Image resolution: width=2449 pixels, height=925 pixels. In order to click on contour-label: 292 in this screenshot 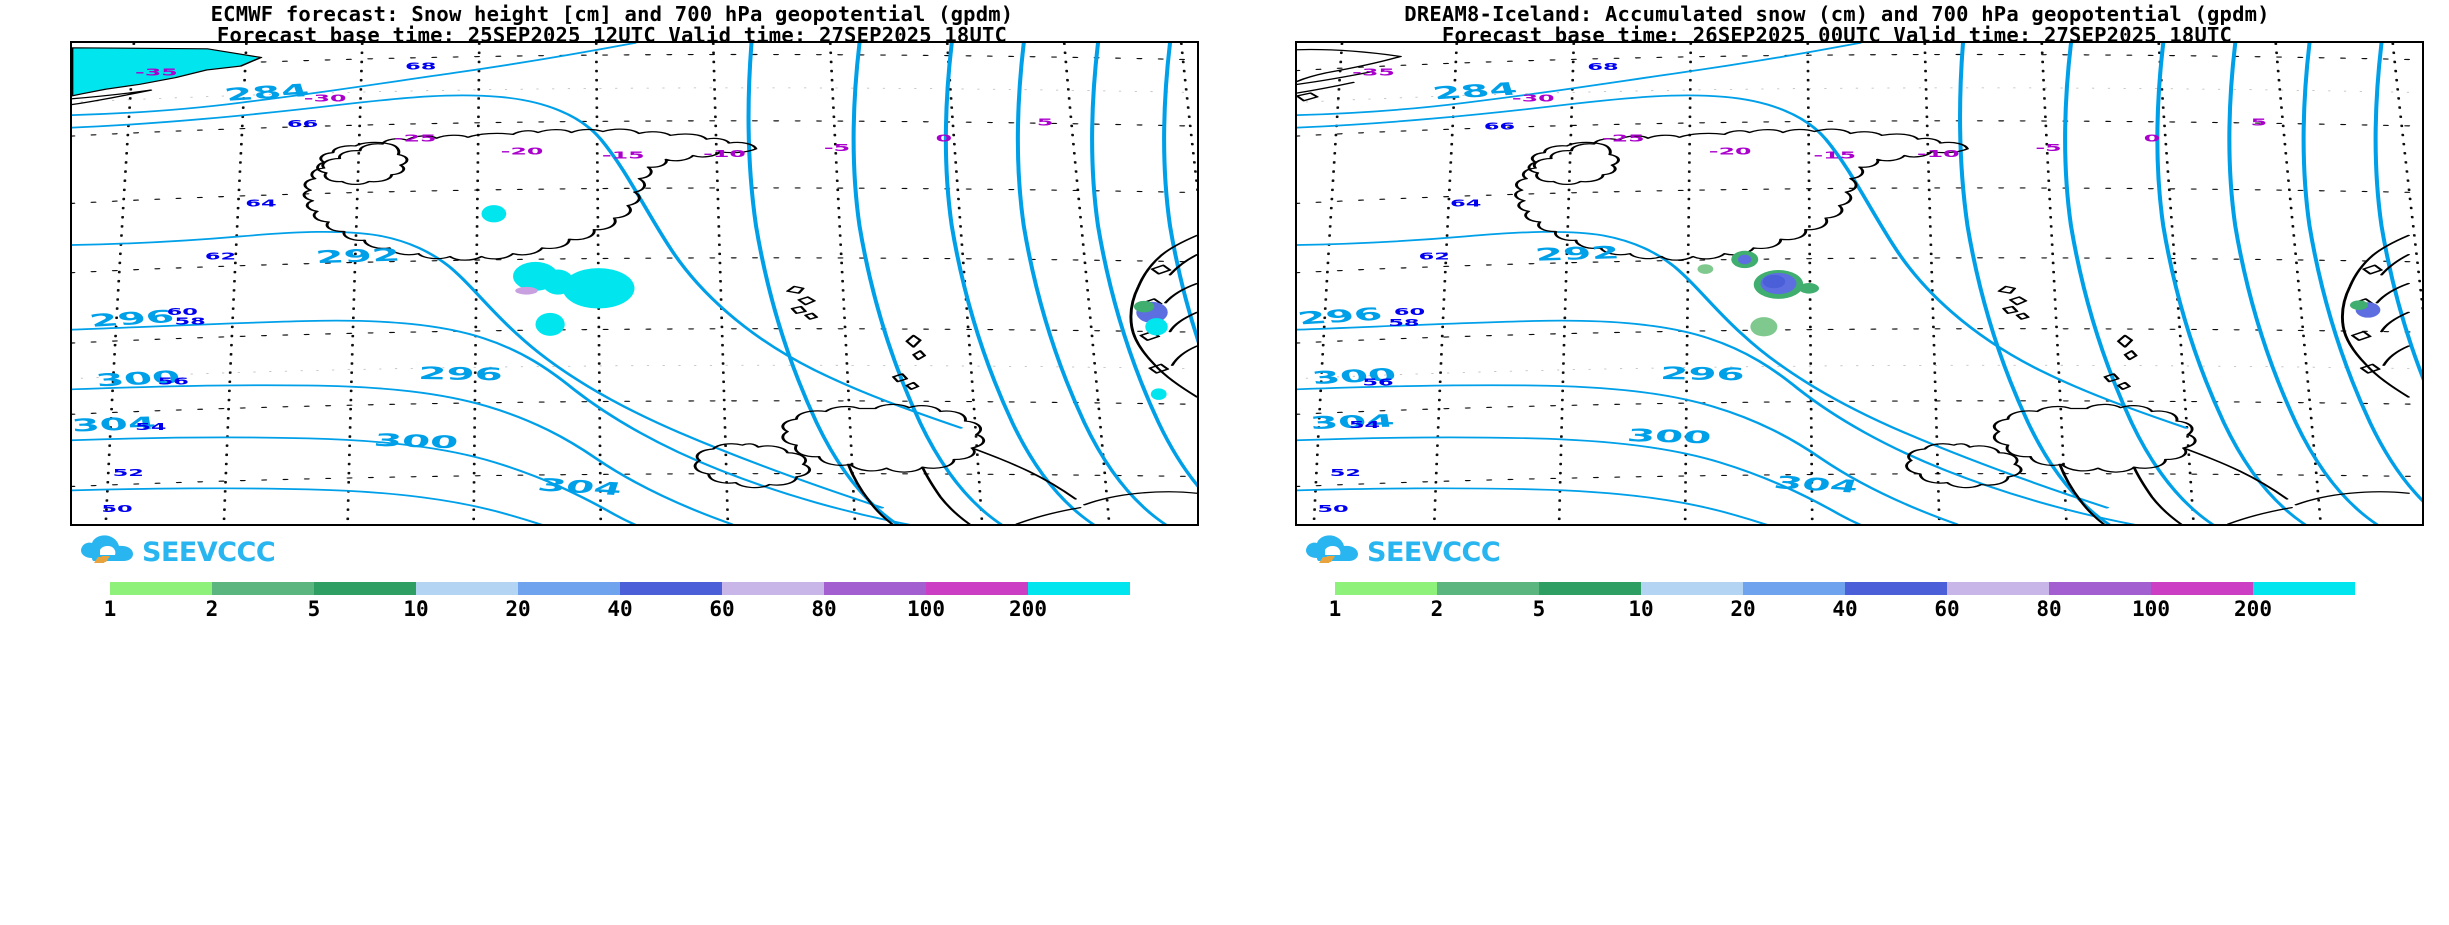, I will do `click(1578, 254)`.